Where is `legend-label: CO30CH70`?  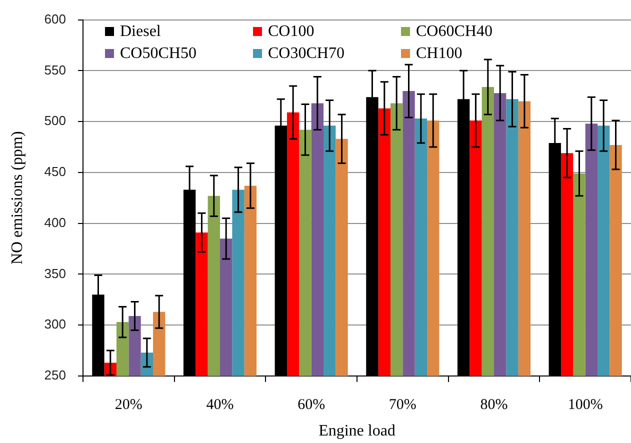 legend-label: CO30CH70 is located at coordinates (306, 53).